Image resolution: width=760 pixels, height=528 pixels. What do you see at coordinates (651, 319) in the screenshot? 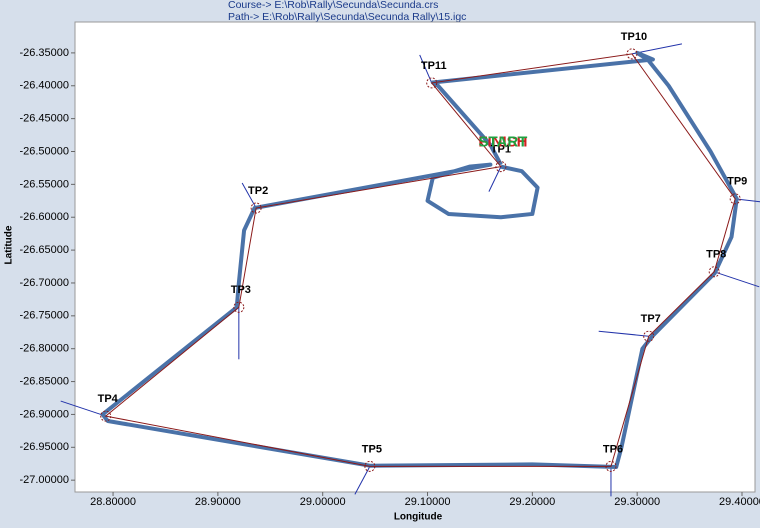
I see `turnpoint-label: TP7` at bounding box center [651, 319].